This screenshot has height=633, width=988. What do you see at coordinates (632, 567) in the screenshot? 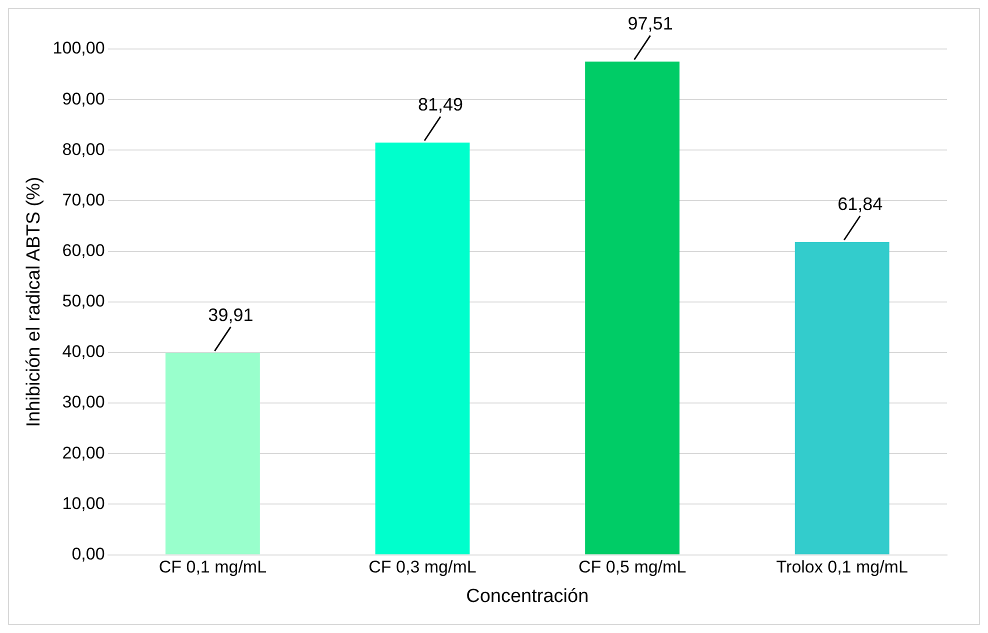
I see `x-tick-label: CF 0,5 mg/mL` at bounding box center [632, 567].